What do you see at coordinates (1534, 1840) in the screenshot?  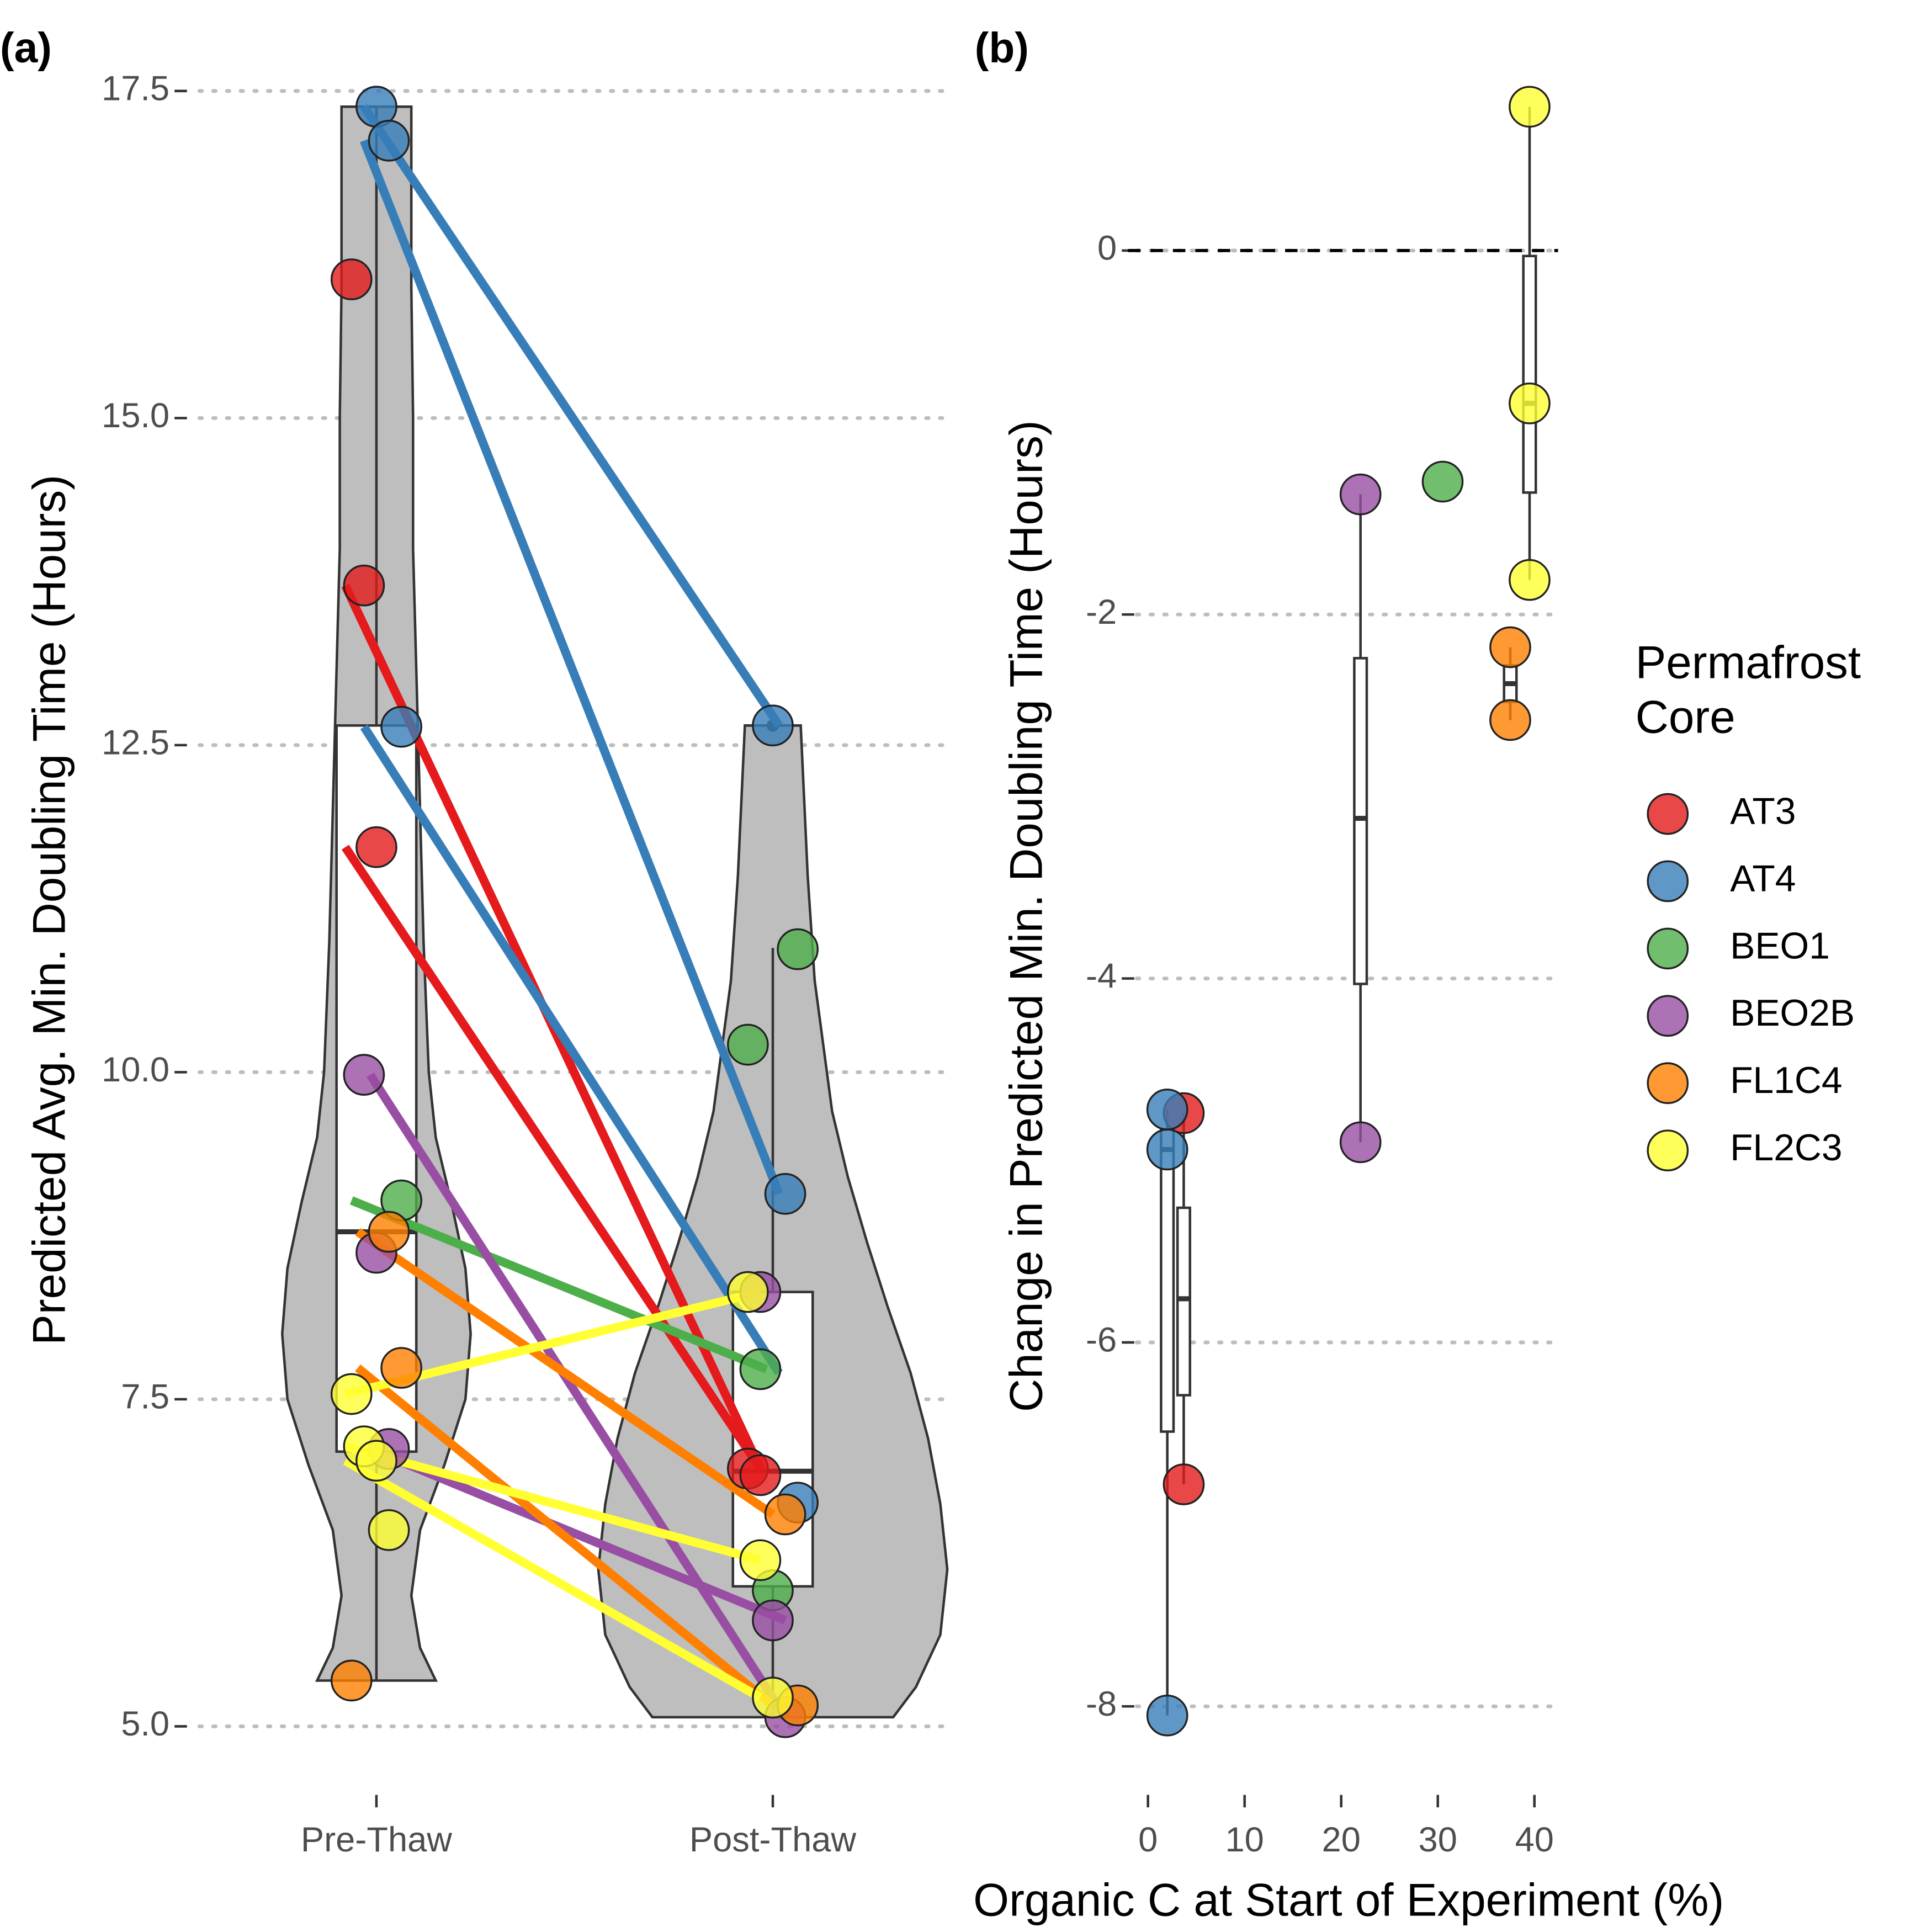 I see `x-tick-label: 40` at bounding box center [1534, 1840].